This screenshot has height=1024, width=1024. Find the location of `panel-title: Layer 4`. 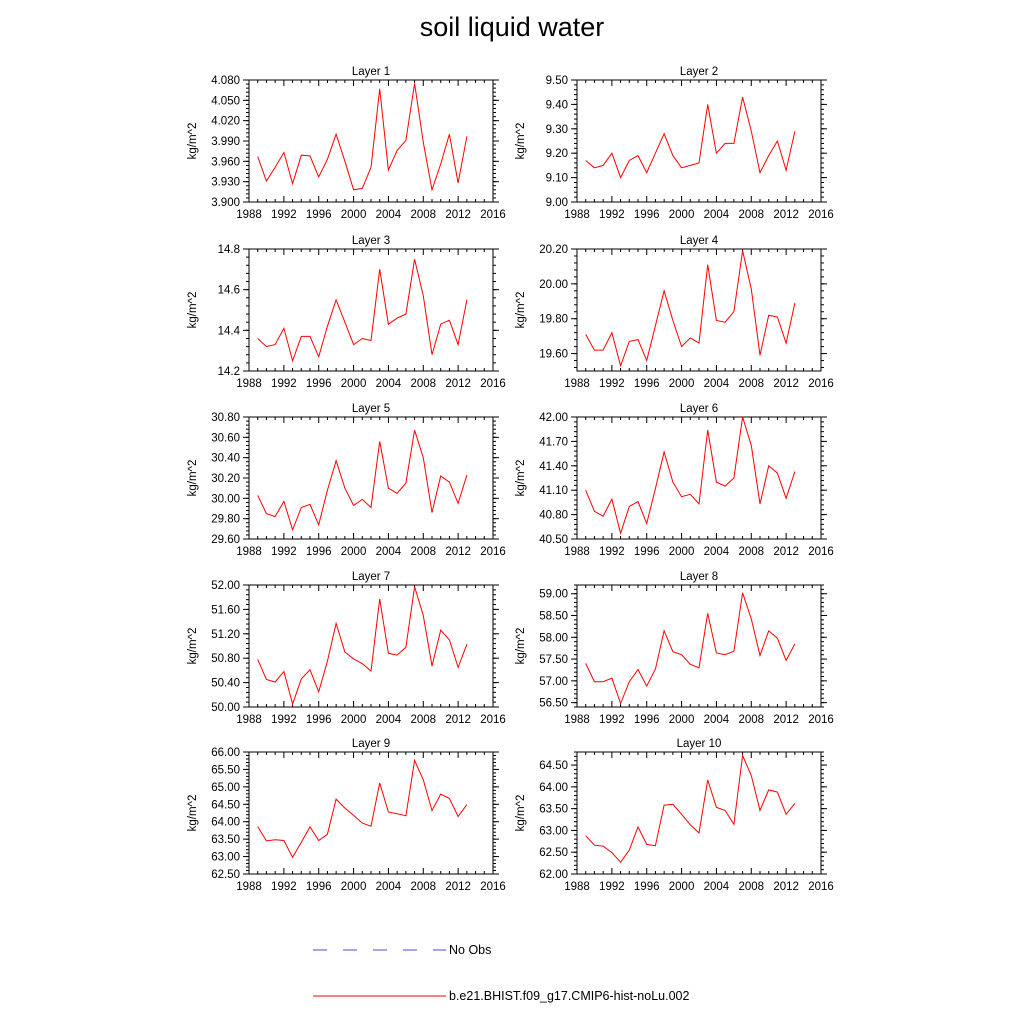

panel-title: Layer 4 is located at coordinates (699, 241).